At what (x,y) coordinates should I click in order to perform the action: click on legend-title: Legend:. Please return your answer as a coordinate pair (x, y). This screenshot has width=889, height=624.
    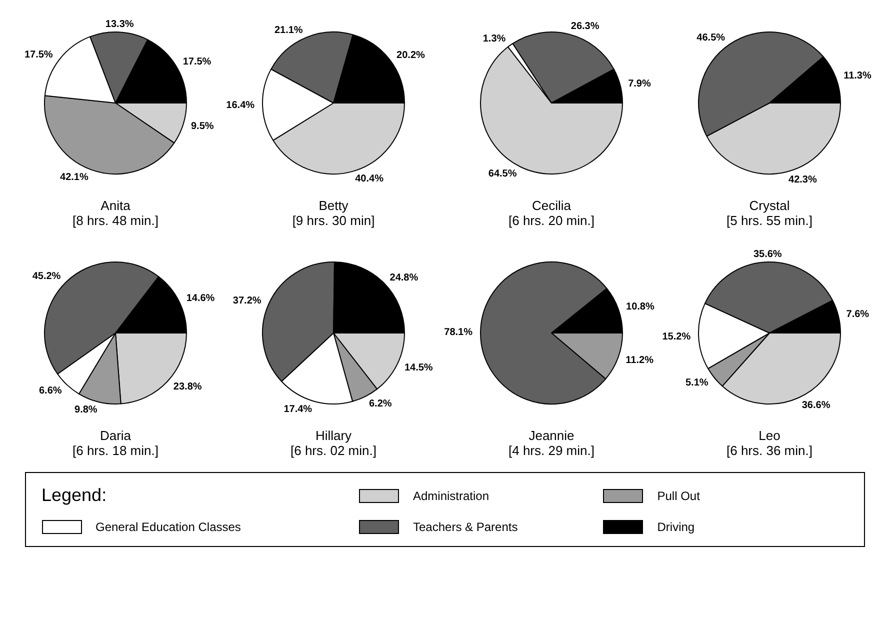
    Looking at the image, I should click on (75, 495).